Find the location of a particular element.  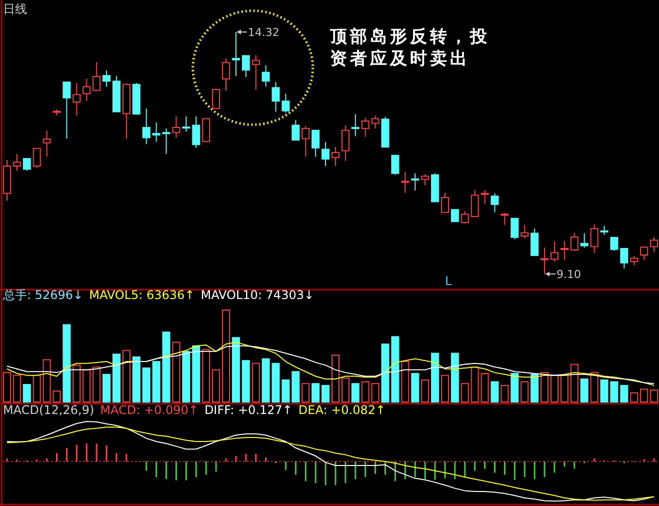

text: 总手: 52696↓ is located at coordinates (43, 295).